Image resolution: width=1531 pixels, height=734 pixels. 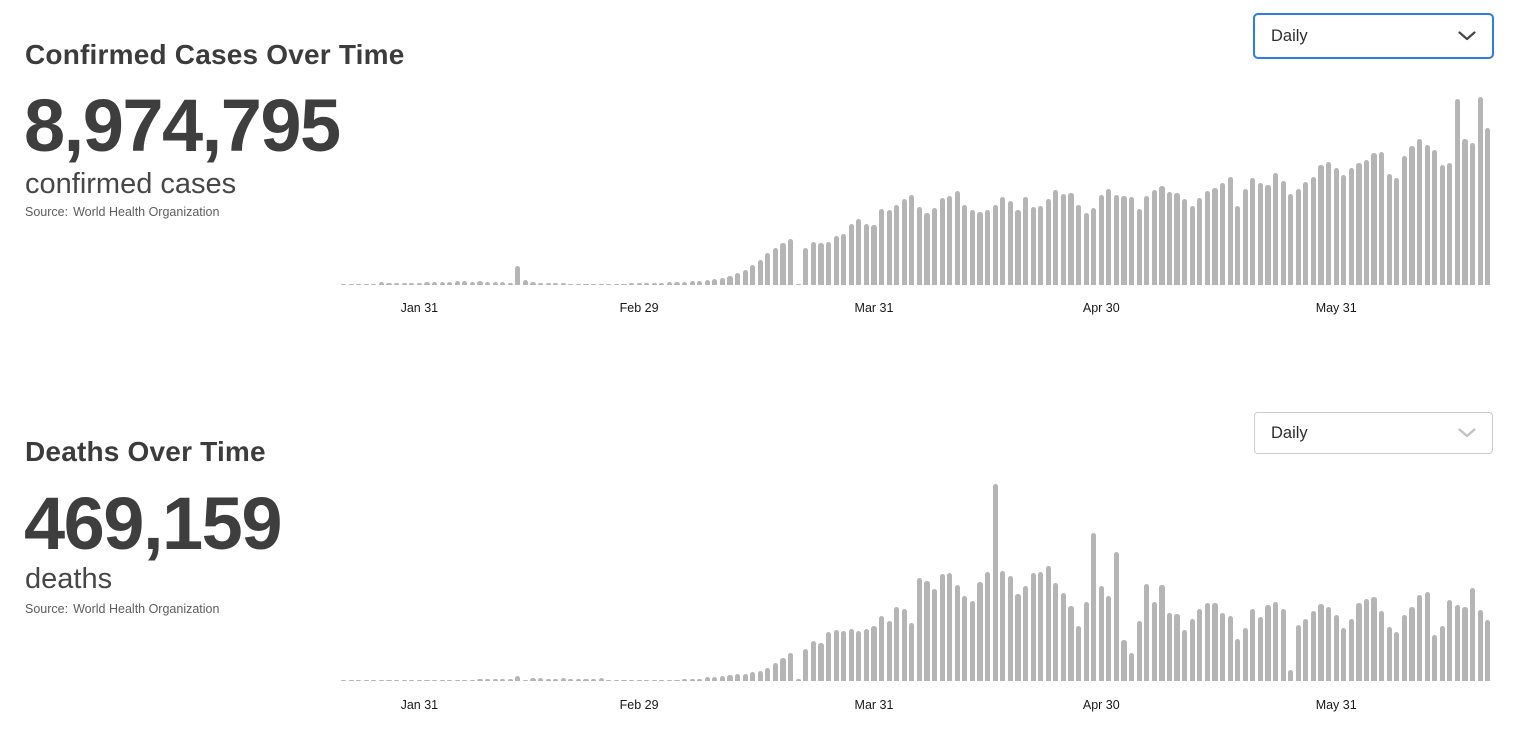 I want to click on x-axis-tick: Feb 29, so click(x=639, y=308).